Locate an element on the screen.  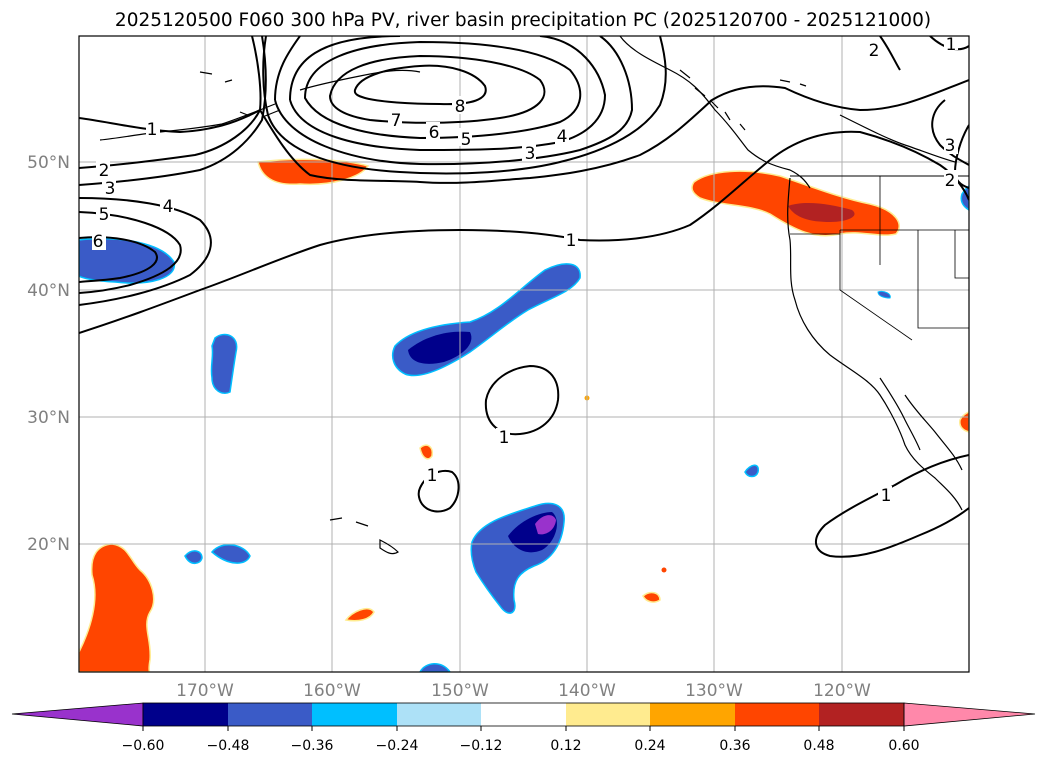
colorbar-left-extension is located at coordinates (77, 714).